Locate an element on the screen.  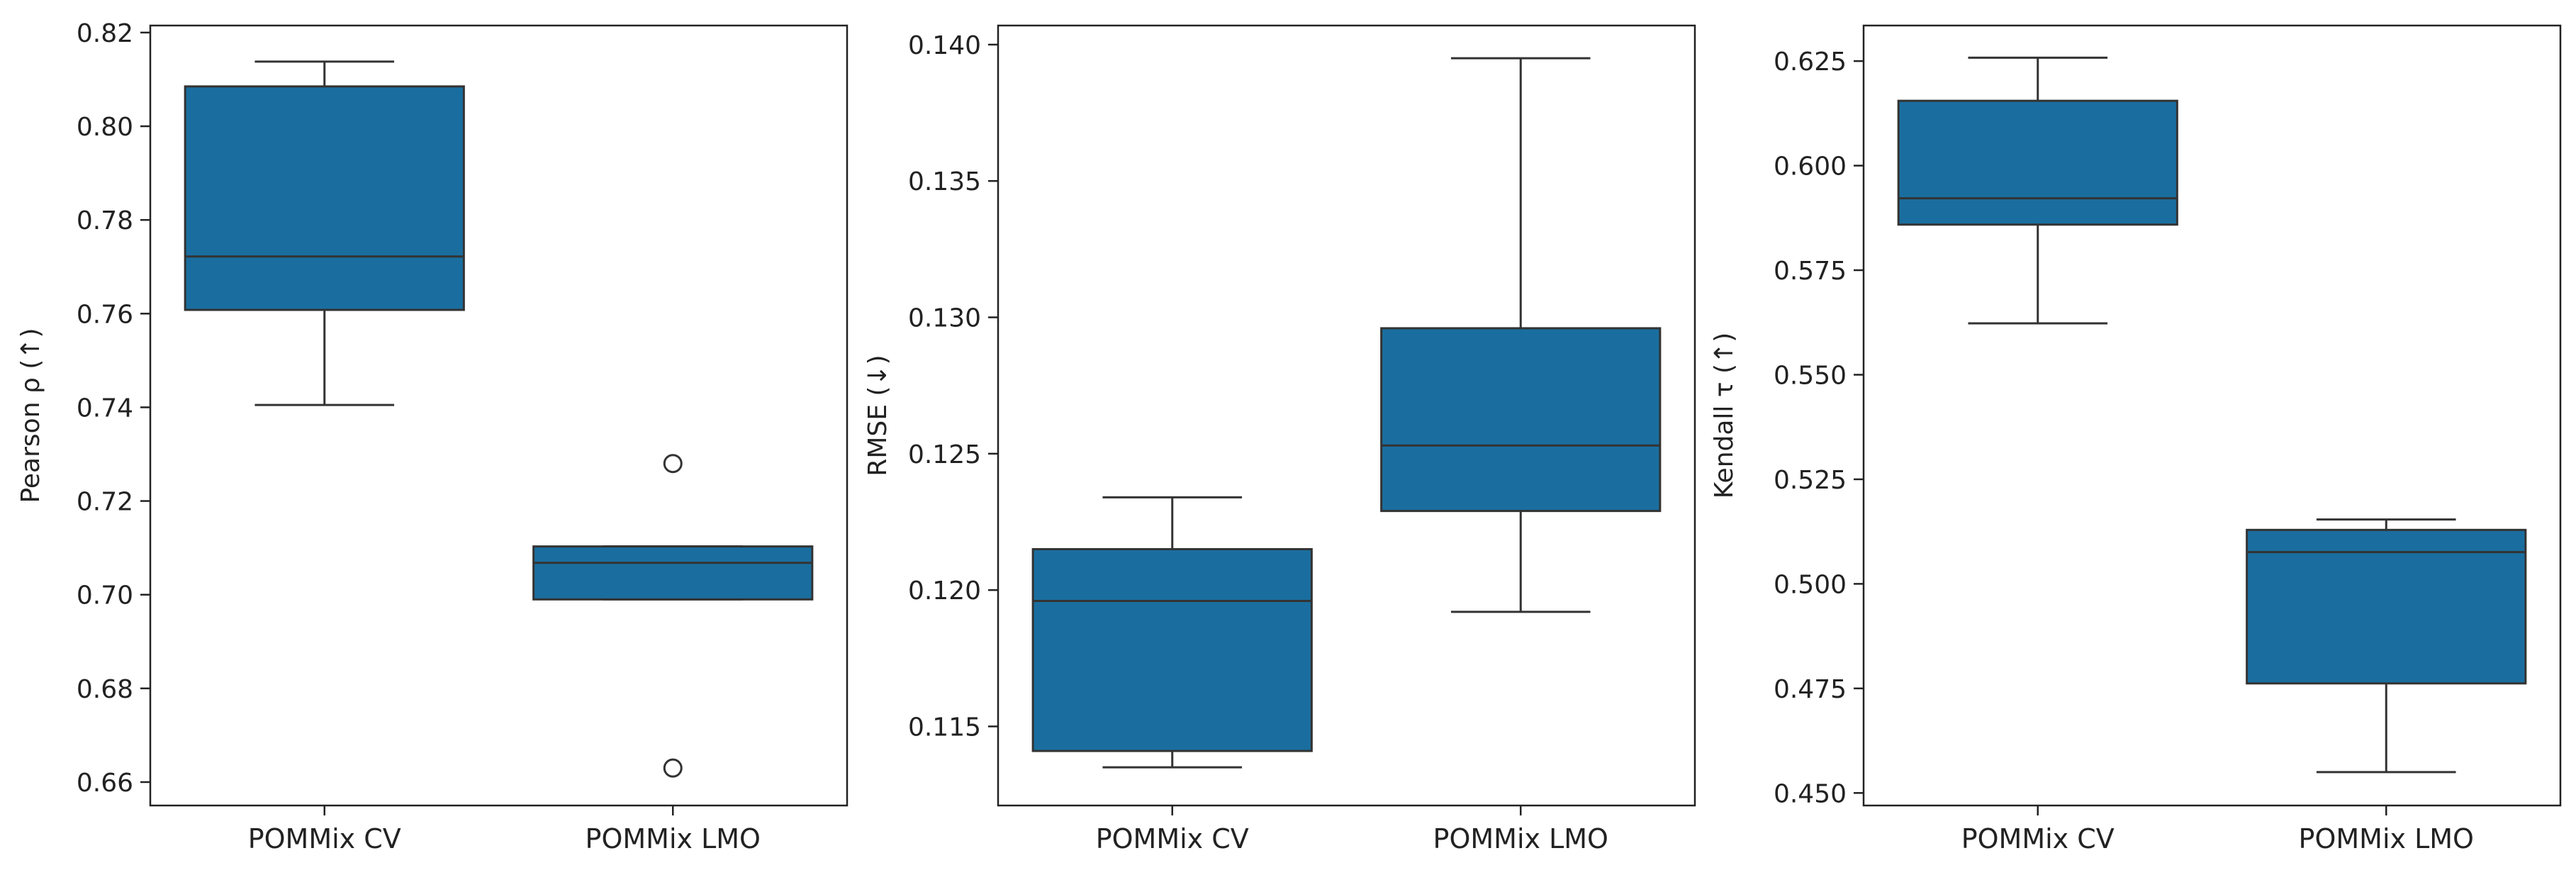
y-tick-label: 0.80 is located at coordinates (105, 128).